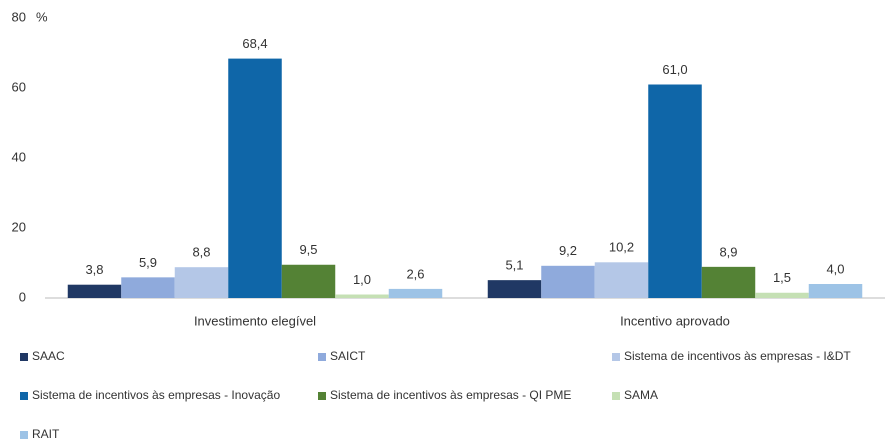  I want to click on value-label: 2,6, so click(415, 273).